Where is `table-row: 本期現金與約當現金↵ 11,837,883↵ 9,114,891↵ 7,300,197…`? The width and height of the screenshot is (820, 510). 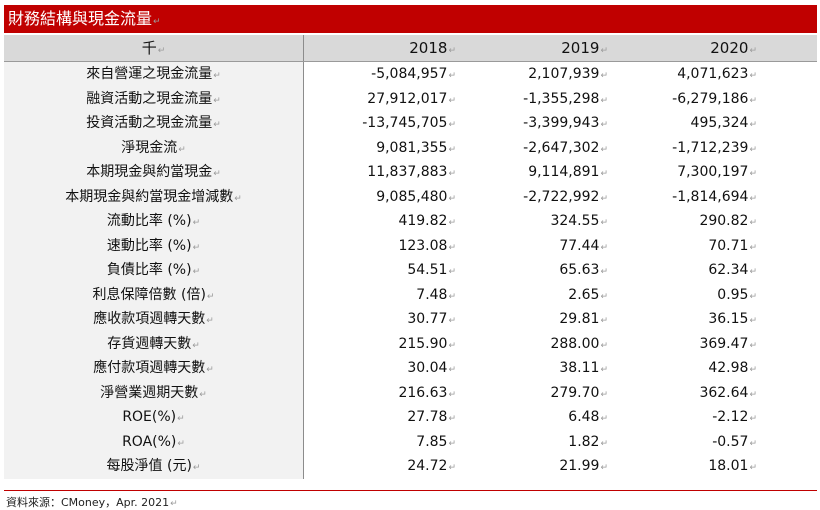 table-row: 本期現金與約當現金↵ 11,837,883↵ 9,114,891↵ 7,300,197… is located at coordinates (410, 172).